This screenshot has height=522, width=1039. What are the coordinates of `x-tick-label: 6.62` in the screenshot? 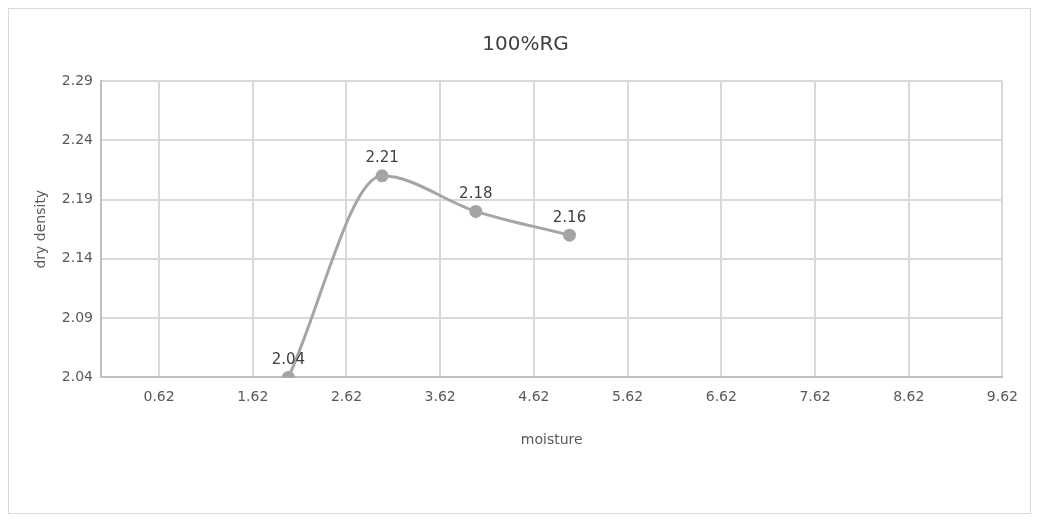 It's located at (721, 396).